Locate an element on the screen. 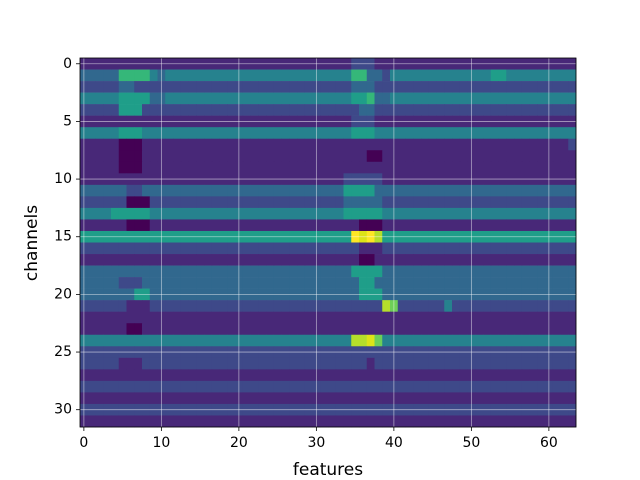 The image size is (640, 480). x-tick-label: 30 is located at coordinates (316, 443).